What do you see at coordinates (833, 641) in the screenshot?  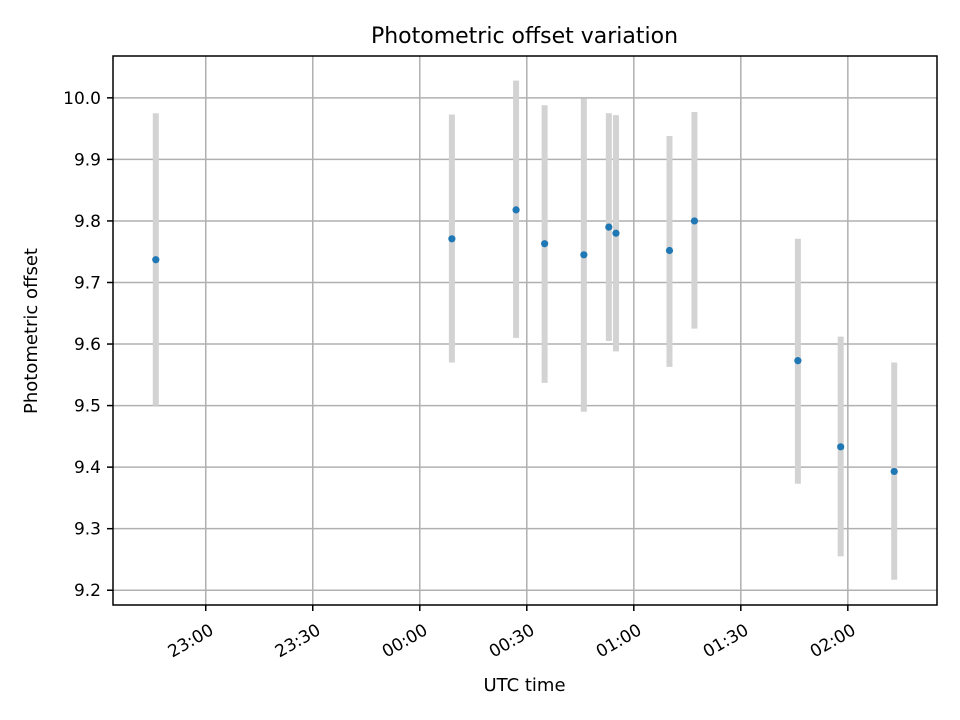 I see `x-tick-label: 02:00` at bounding box center [833, 641].